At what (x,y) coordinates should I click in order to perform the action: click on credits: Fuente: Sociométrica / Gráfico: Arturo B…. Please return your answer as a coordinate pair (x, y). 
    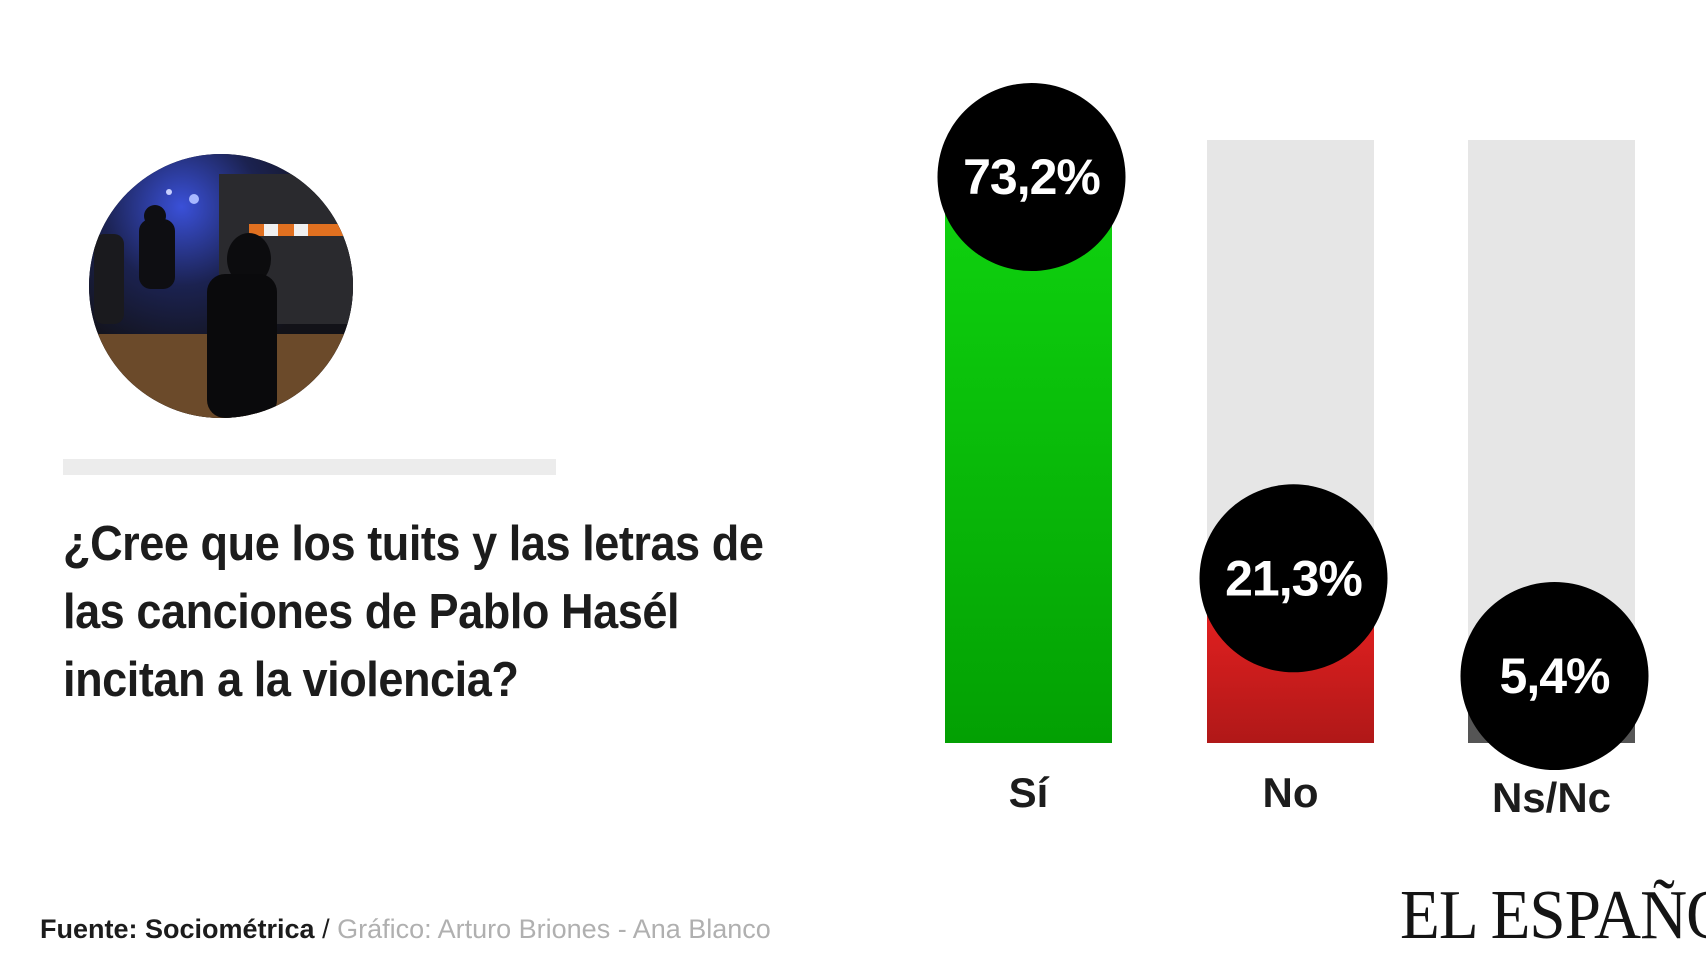
    Looking at the image, I should click on (405, 929).